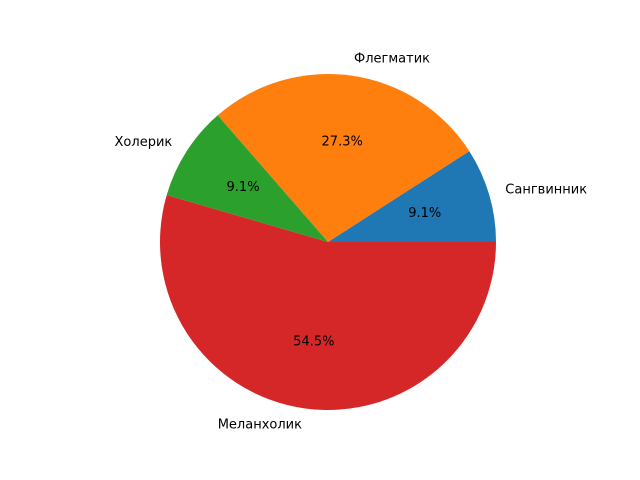 The height and width of the screenshot is (480, 640). I want to click on slice-label-1: Флегматик, so click(392, 59).